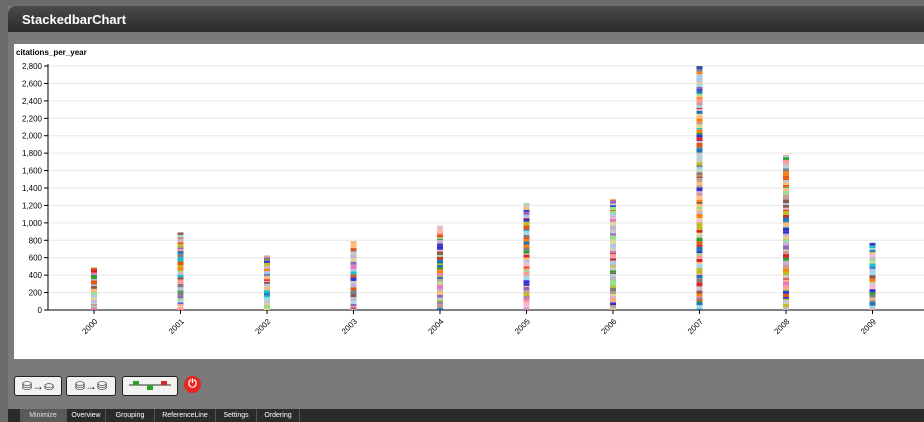 The width and height of the screenshot is (924, 422). I want to click on aggregate-button: ⛁→⛀, so click(38, 386).